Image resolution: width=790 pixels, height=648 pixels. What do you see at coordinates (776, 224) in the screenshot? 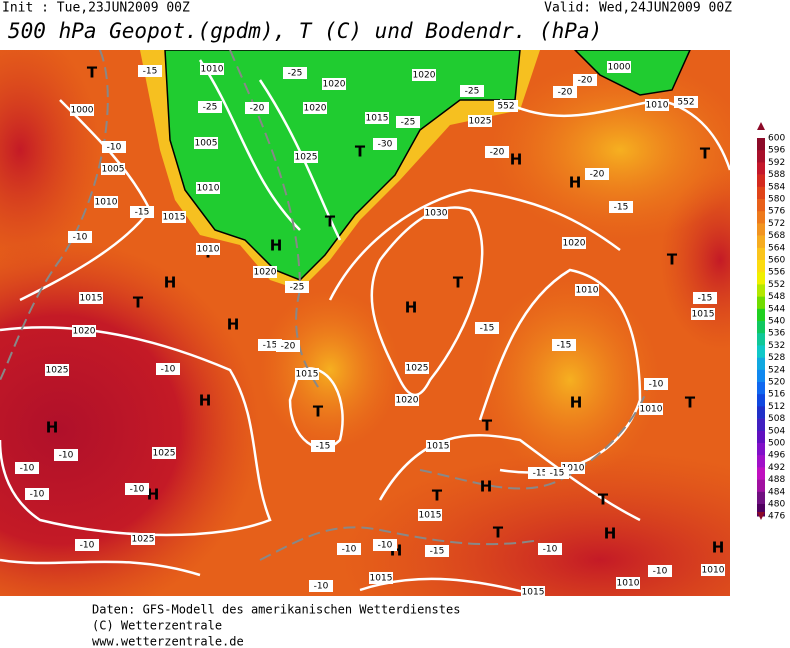
I see `colorbar-label: 572` at bounding box center [776, 224].